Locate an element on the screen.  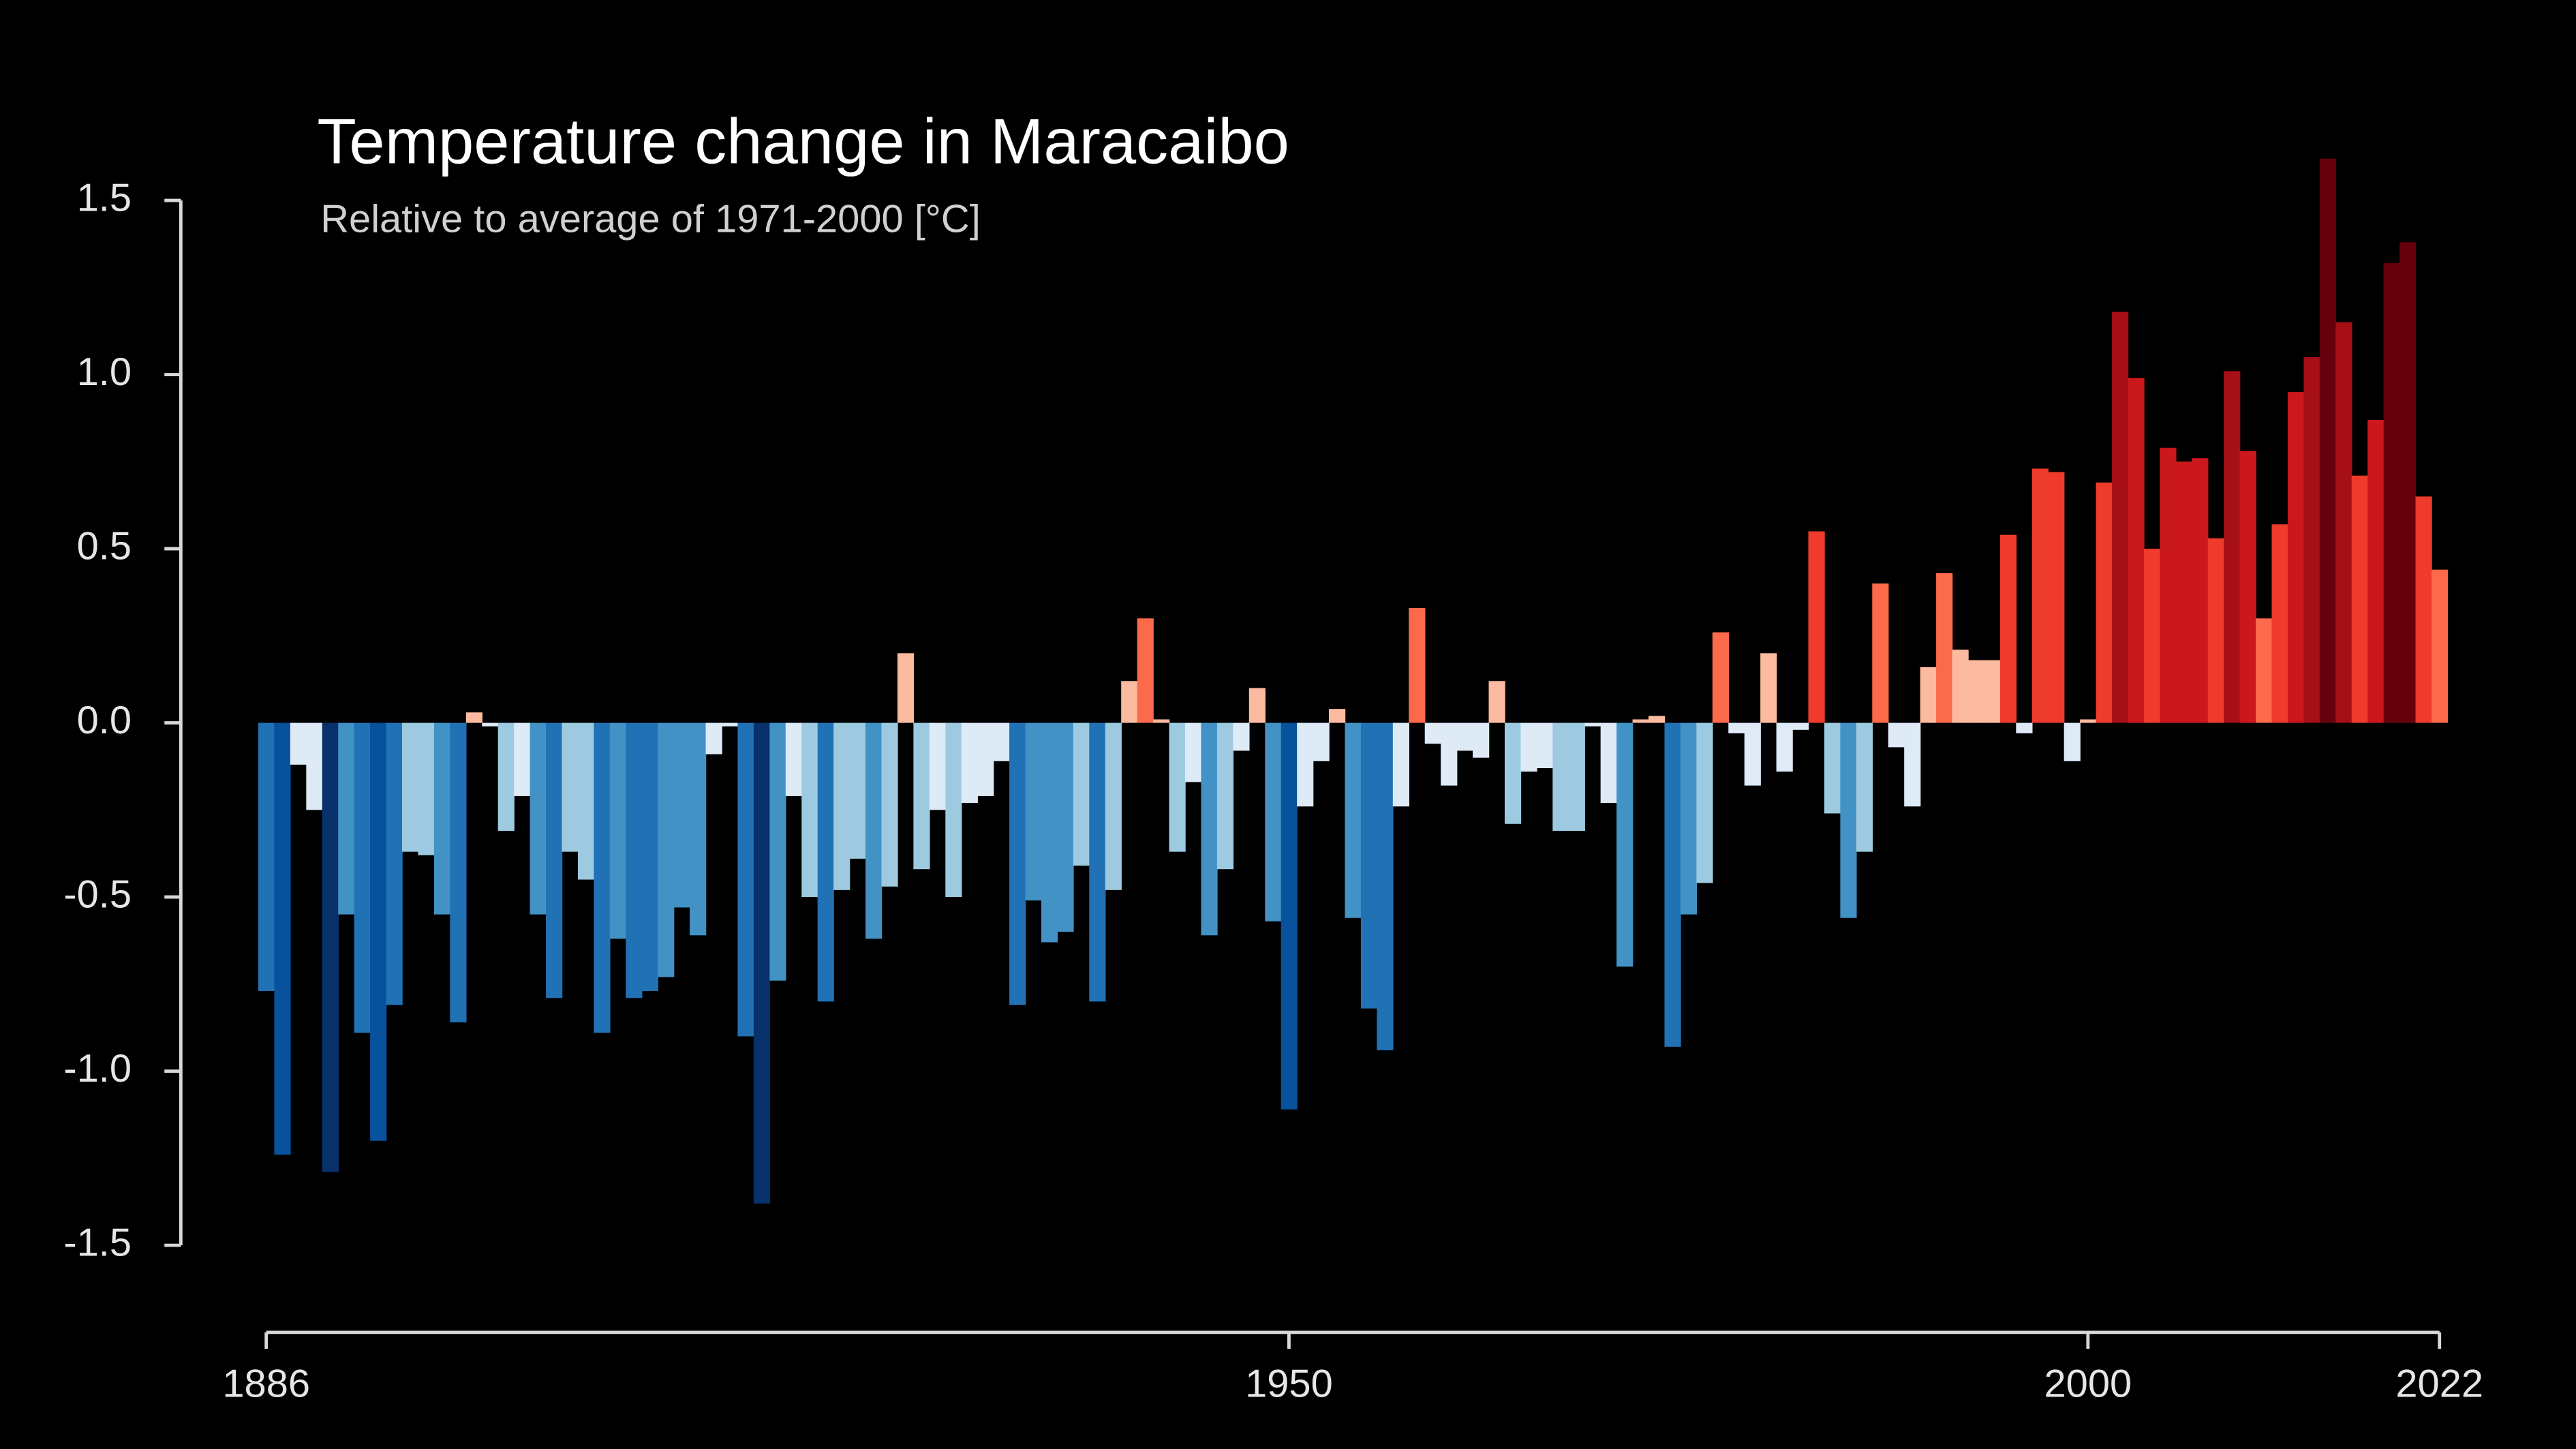
x-tick-label: 1950 is located at coordinates (1289, 1384).